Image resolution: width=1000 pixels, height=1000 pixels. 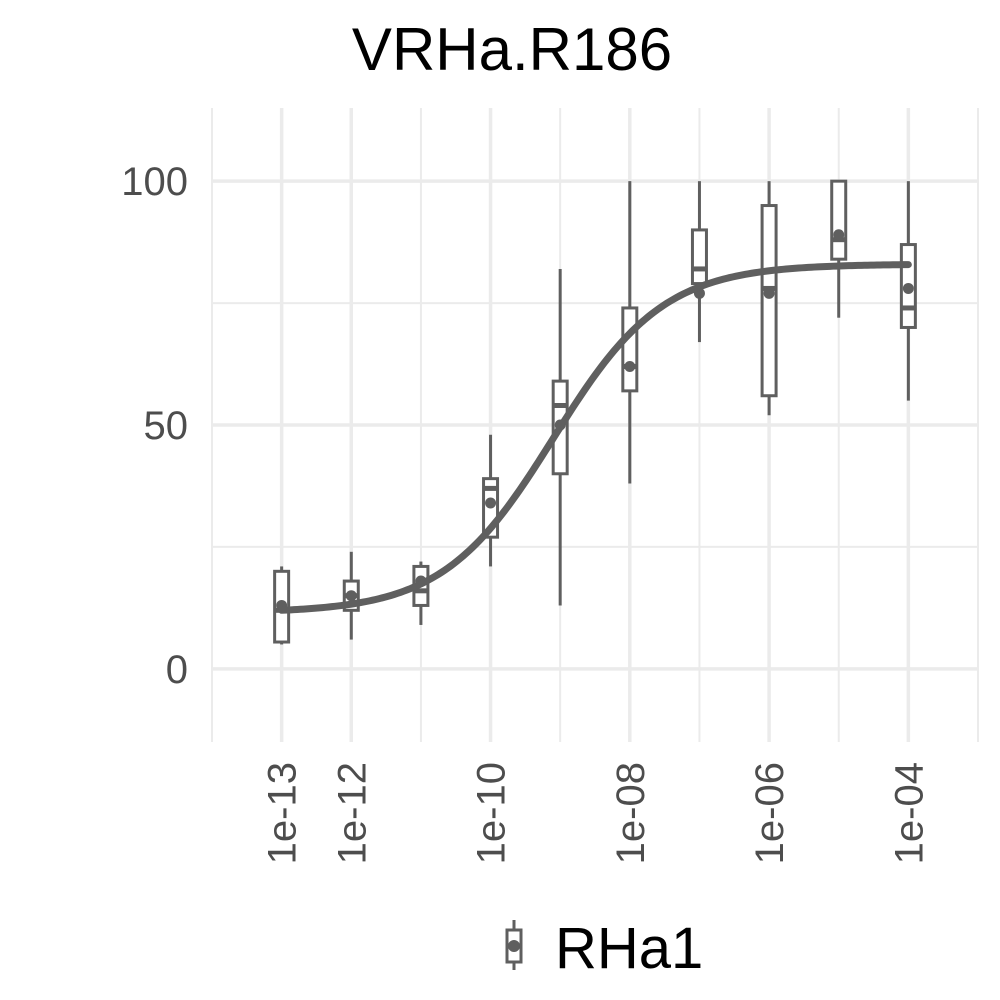 I want to click on x-tick-label: 1e-08, so click(x=631, y=813).